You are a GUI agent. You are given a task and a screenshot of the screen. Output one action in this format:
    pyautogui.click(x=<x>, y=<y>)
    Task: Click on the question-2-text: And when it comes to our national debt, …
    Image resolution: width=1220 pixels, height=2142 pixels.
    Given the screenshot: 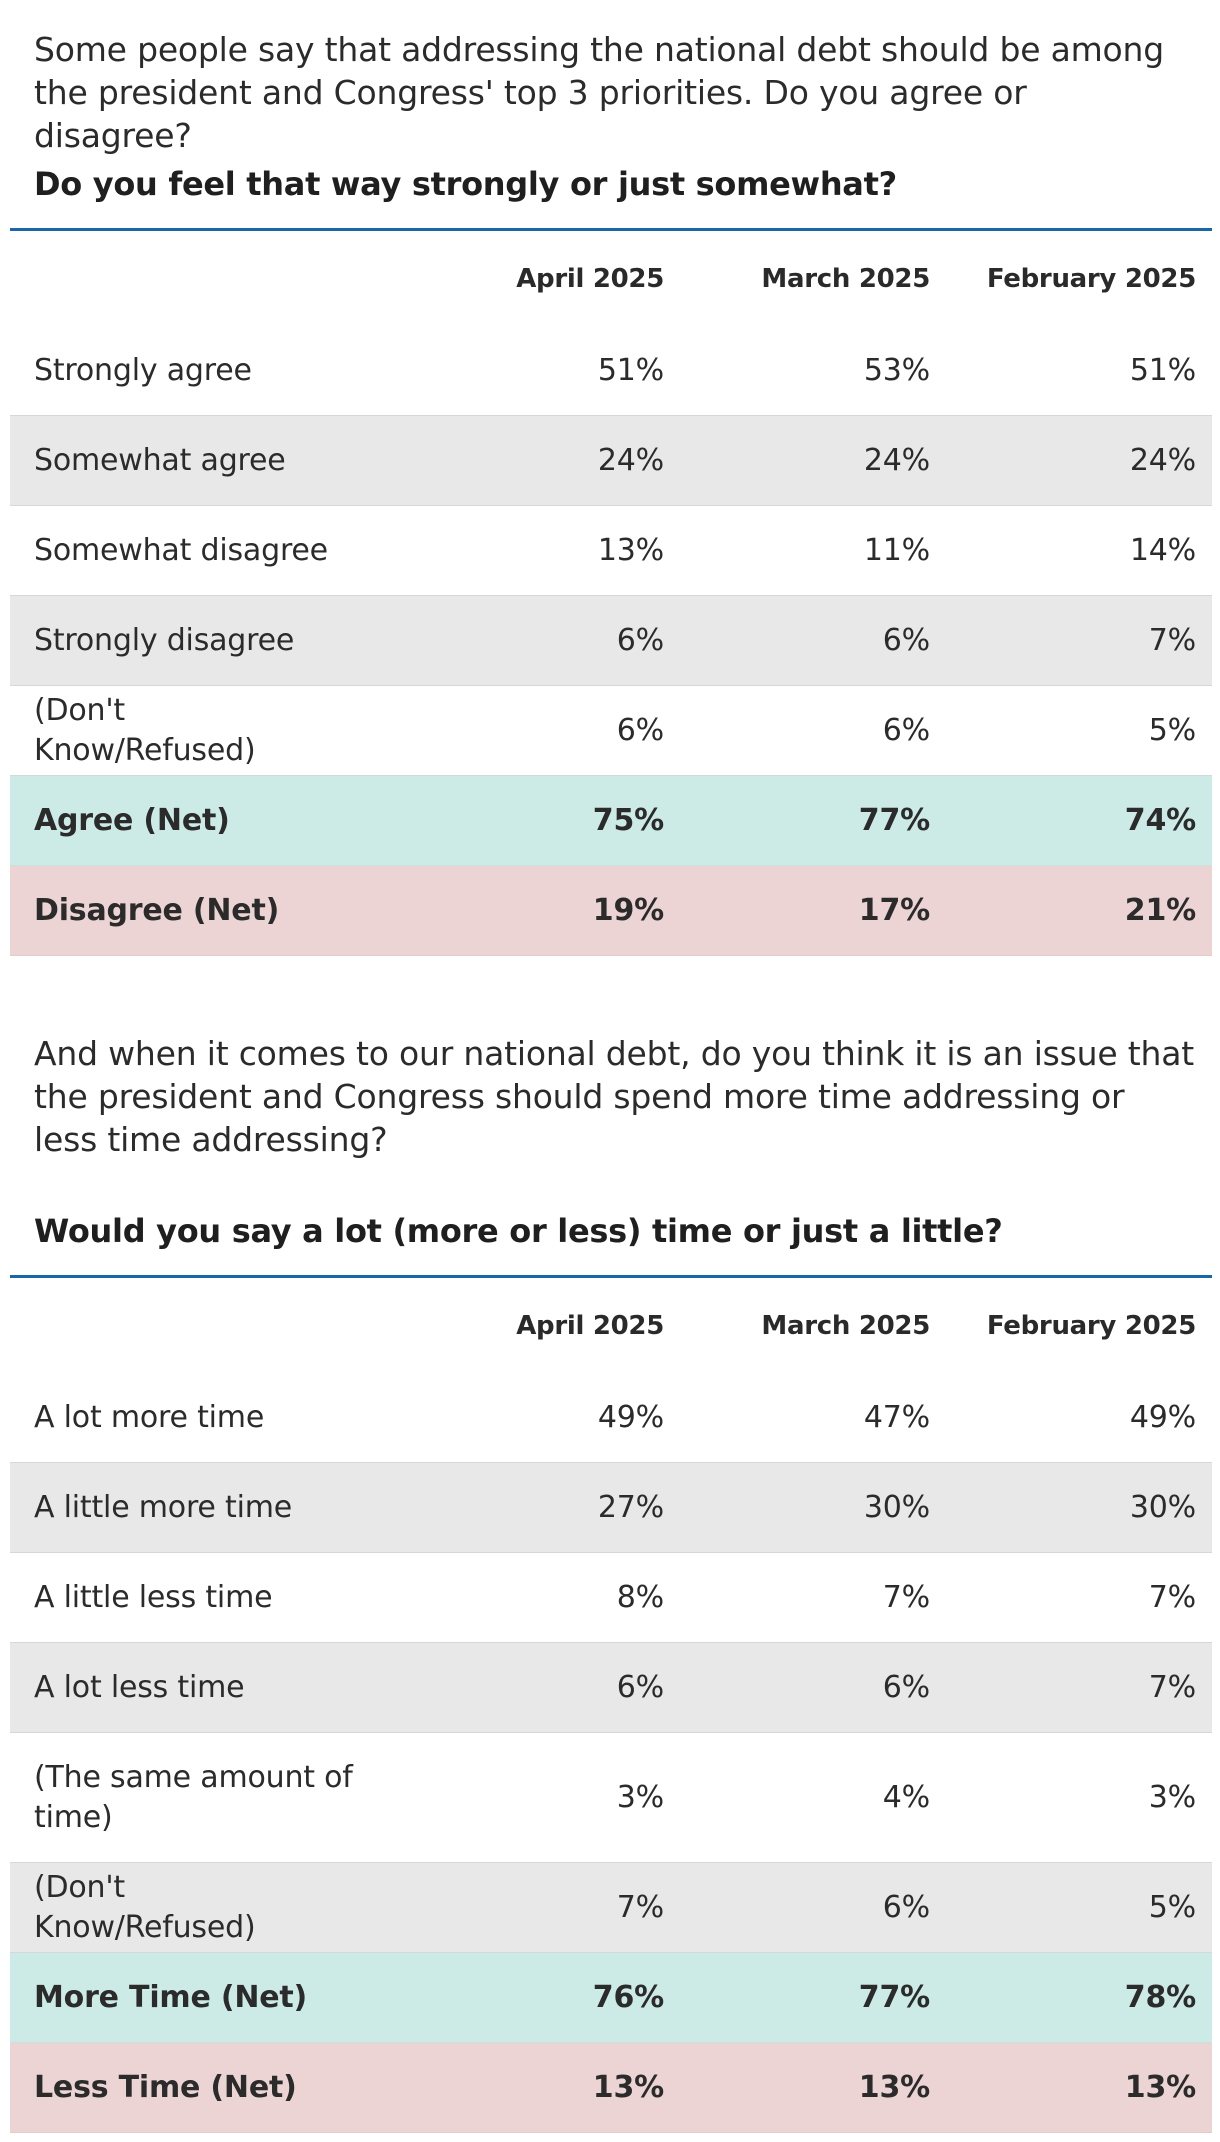 What is the action you would take?
    pyautogui.click(x=614, y=1096)
    